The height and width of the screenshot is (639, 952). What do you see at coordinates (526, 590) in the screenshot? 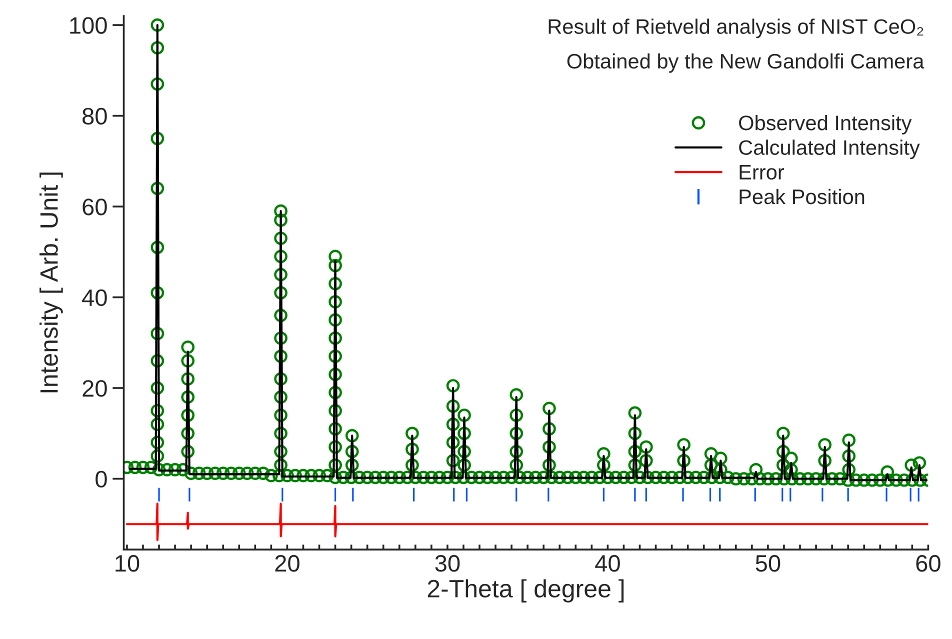
I see `x-axis-title: 2-Theta [ degree ]` at bounding box center [526, 590].